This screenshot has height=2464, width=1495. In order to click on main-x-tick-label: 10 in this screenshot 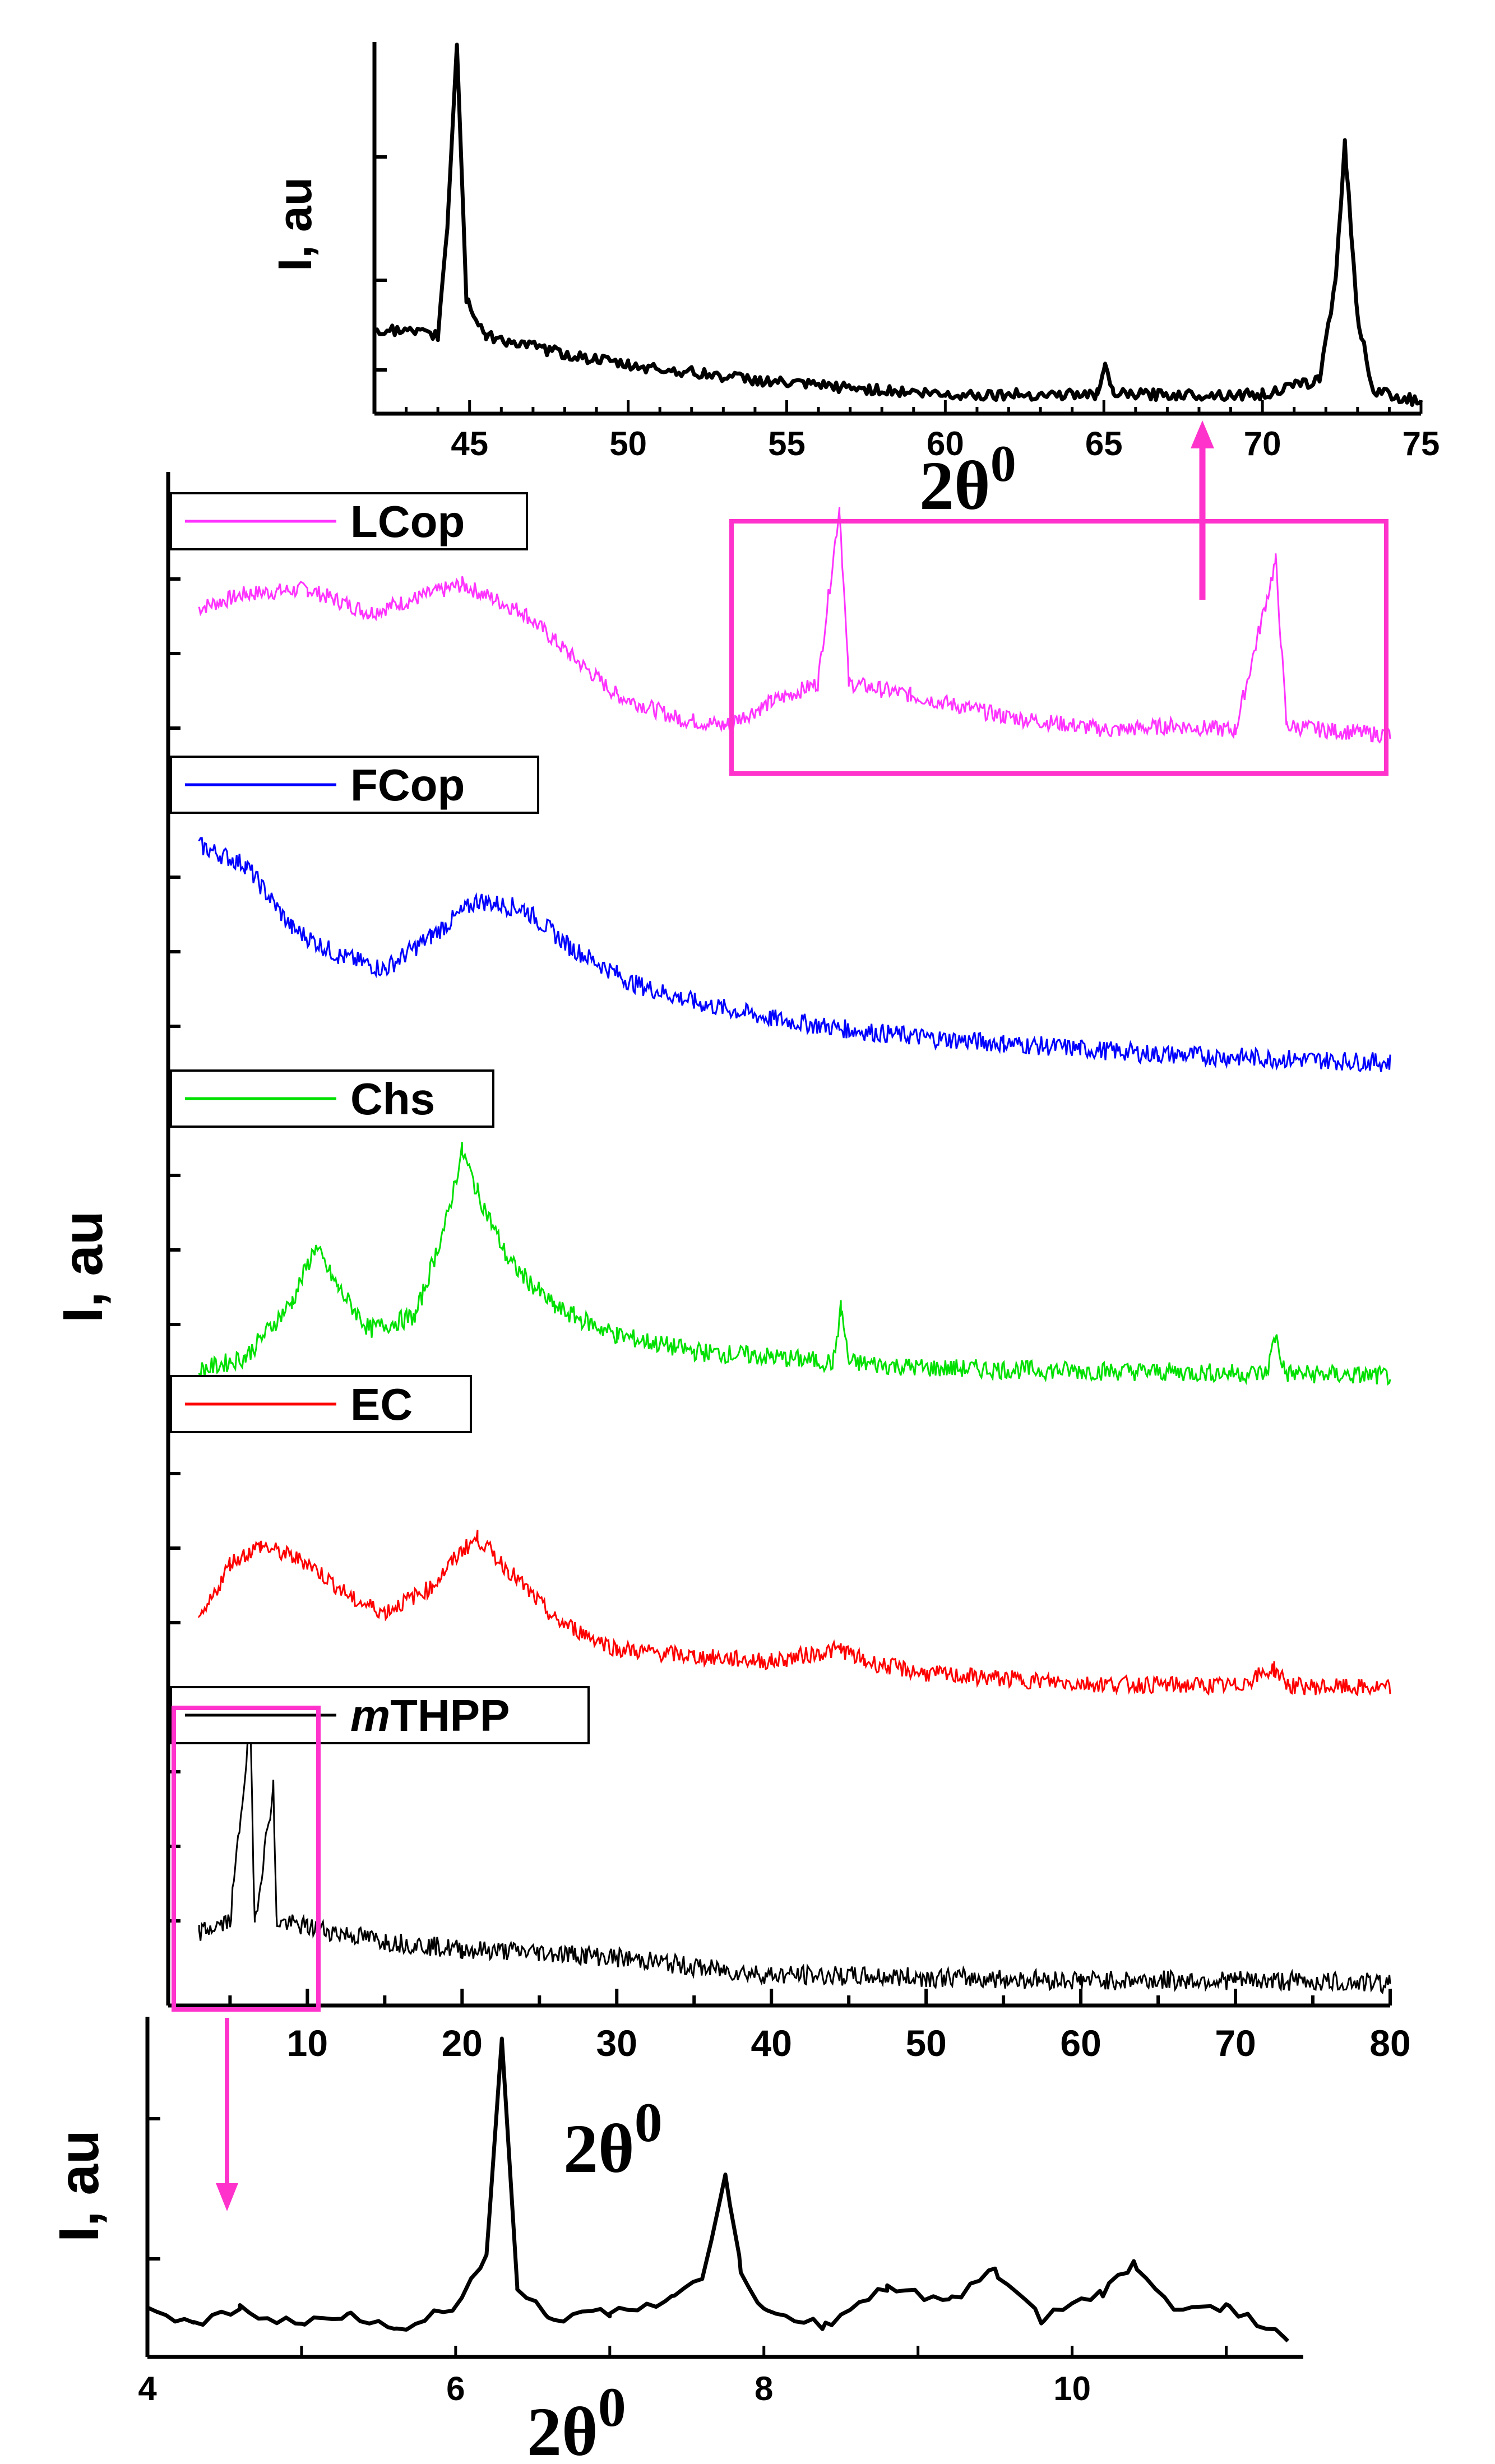, I will do `click(307, 2043)`.